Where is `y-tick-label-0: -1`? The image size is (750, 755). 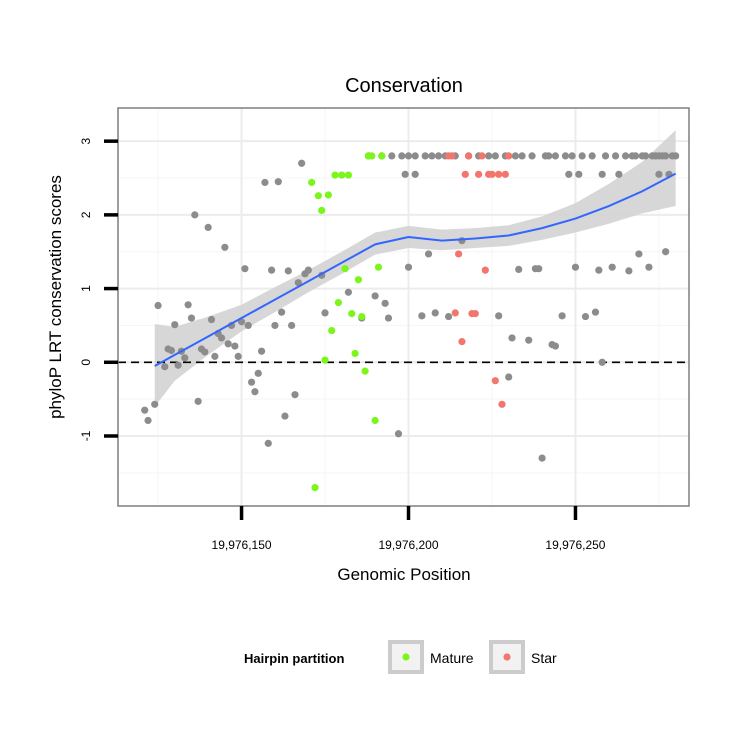
y-tick-label-0: -1 is located at coordinates (86, 435).